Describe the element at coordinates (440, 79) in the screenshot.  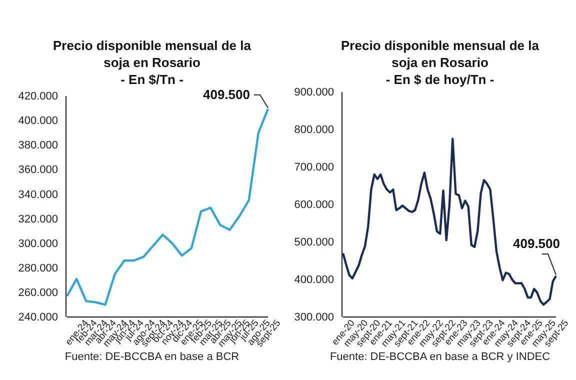
I see `chart-subtitle: - En $ de hoy/Tn -` at that location.